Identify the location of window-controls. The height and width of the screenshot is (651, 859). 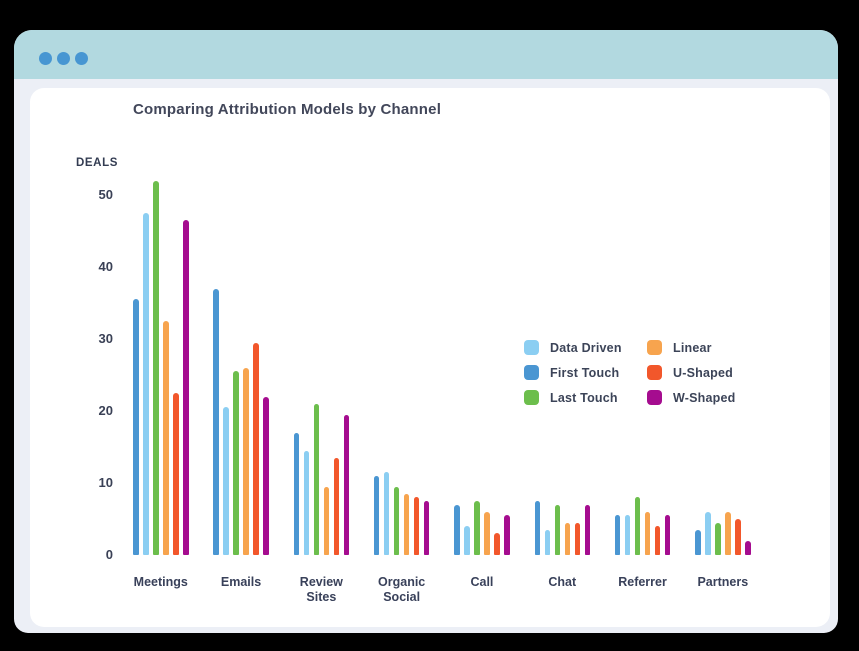
(63, 58).